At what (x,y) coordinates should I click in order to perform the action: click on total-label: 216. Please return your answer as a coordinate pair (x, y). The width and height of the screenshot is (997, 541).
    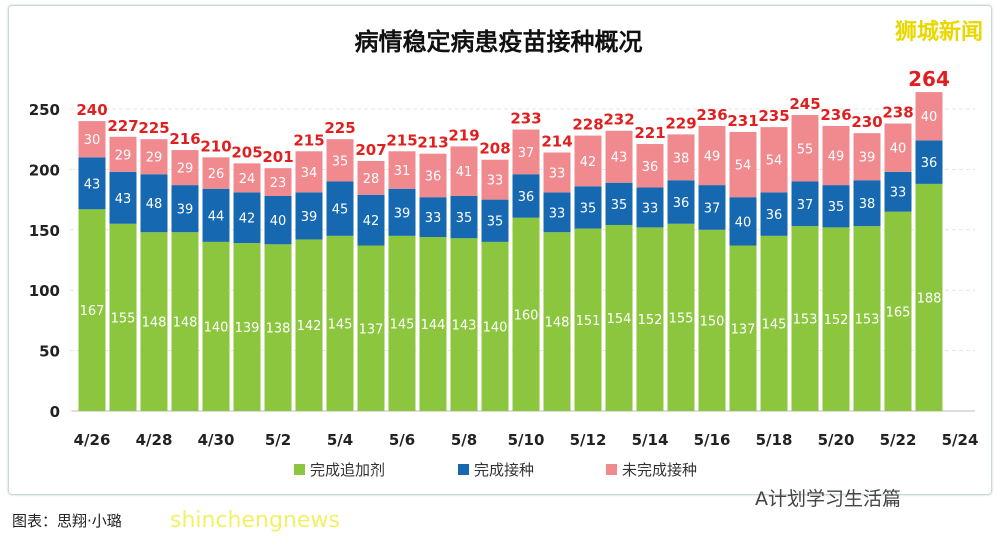
    Looking at the image, I should click on (184, 139).